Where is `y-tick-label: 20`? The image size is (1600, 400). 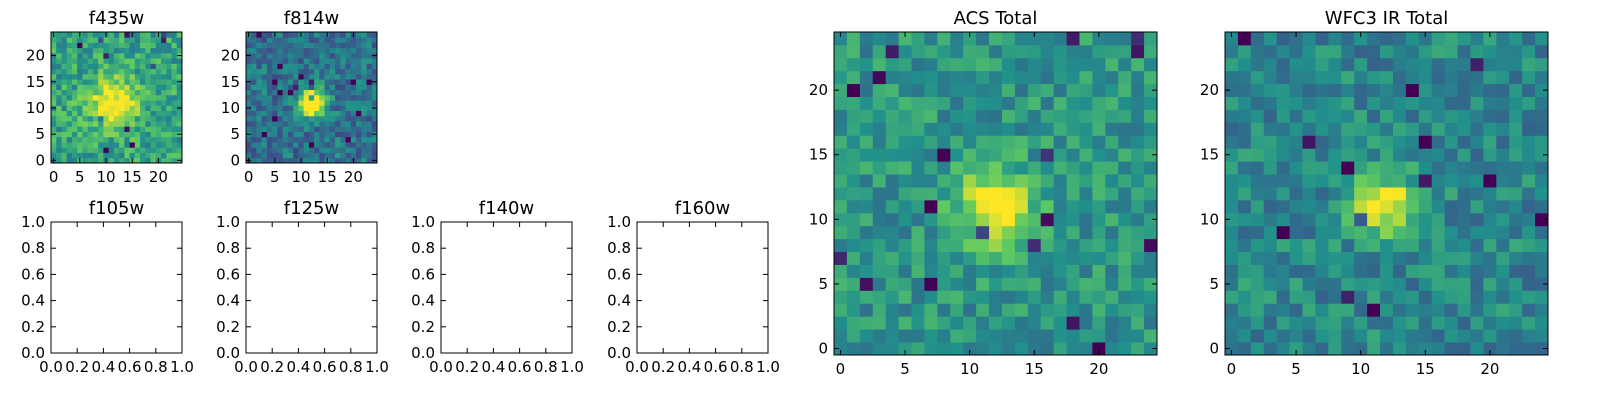
y-tick-label: 20 is located at coordinates (1209, 90).